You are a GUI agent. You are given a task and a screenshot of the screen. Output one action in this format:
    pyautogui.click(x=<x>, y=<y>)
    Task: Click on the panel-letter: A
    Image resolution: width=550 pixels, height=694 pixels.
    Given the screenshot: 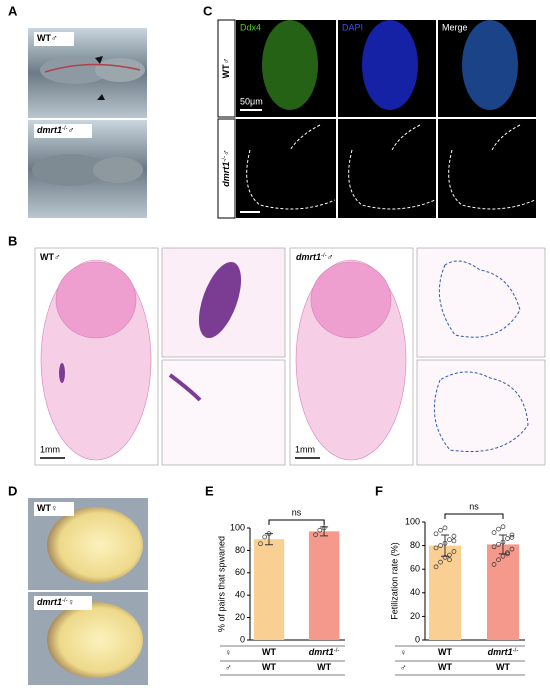 What is the action you would take?
    pyautogui.click(x=13, y=10)
    